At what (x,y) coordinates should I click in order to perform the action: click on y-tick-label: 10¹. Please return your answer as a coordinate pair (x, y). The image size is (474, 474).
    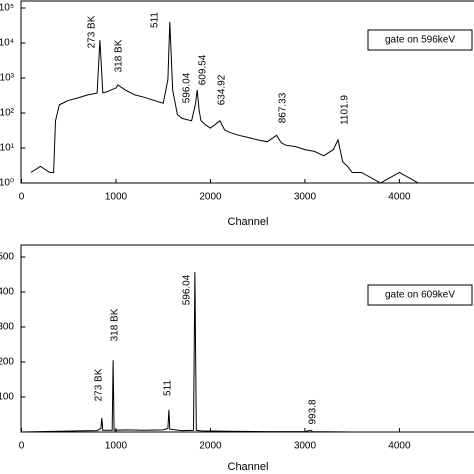
    Looking at the image, I should click on (7, 148).